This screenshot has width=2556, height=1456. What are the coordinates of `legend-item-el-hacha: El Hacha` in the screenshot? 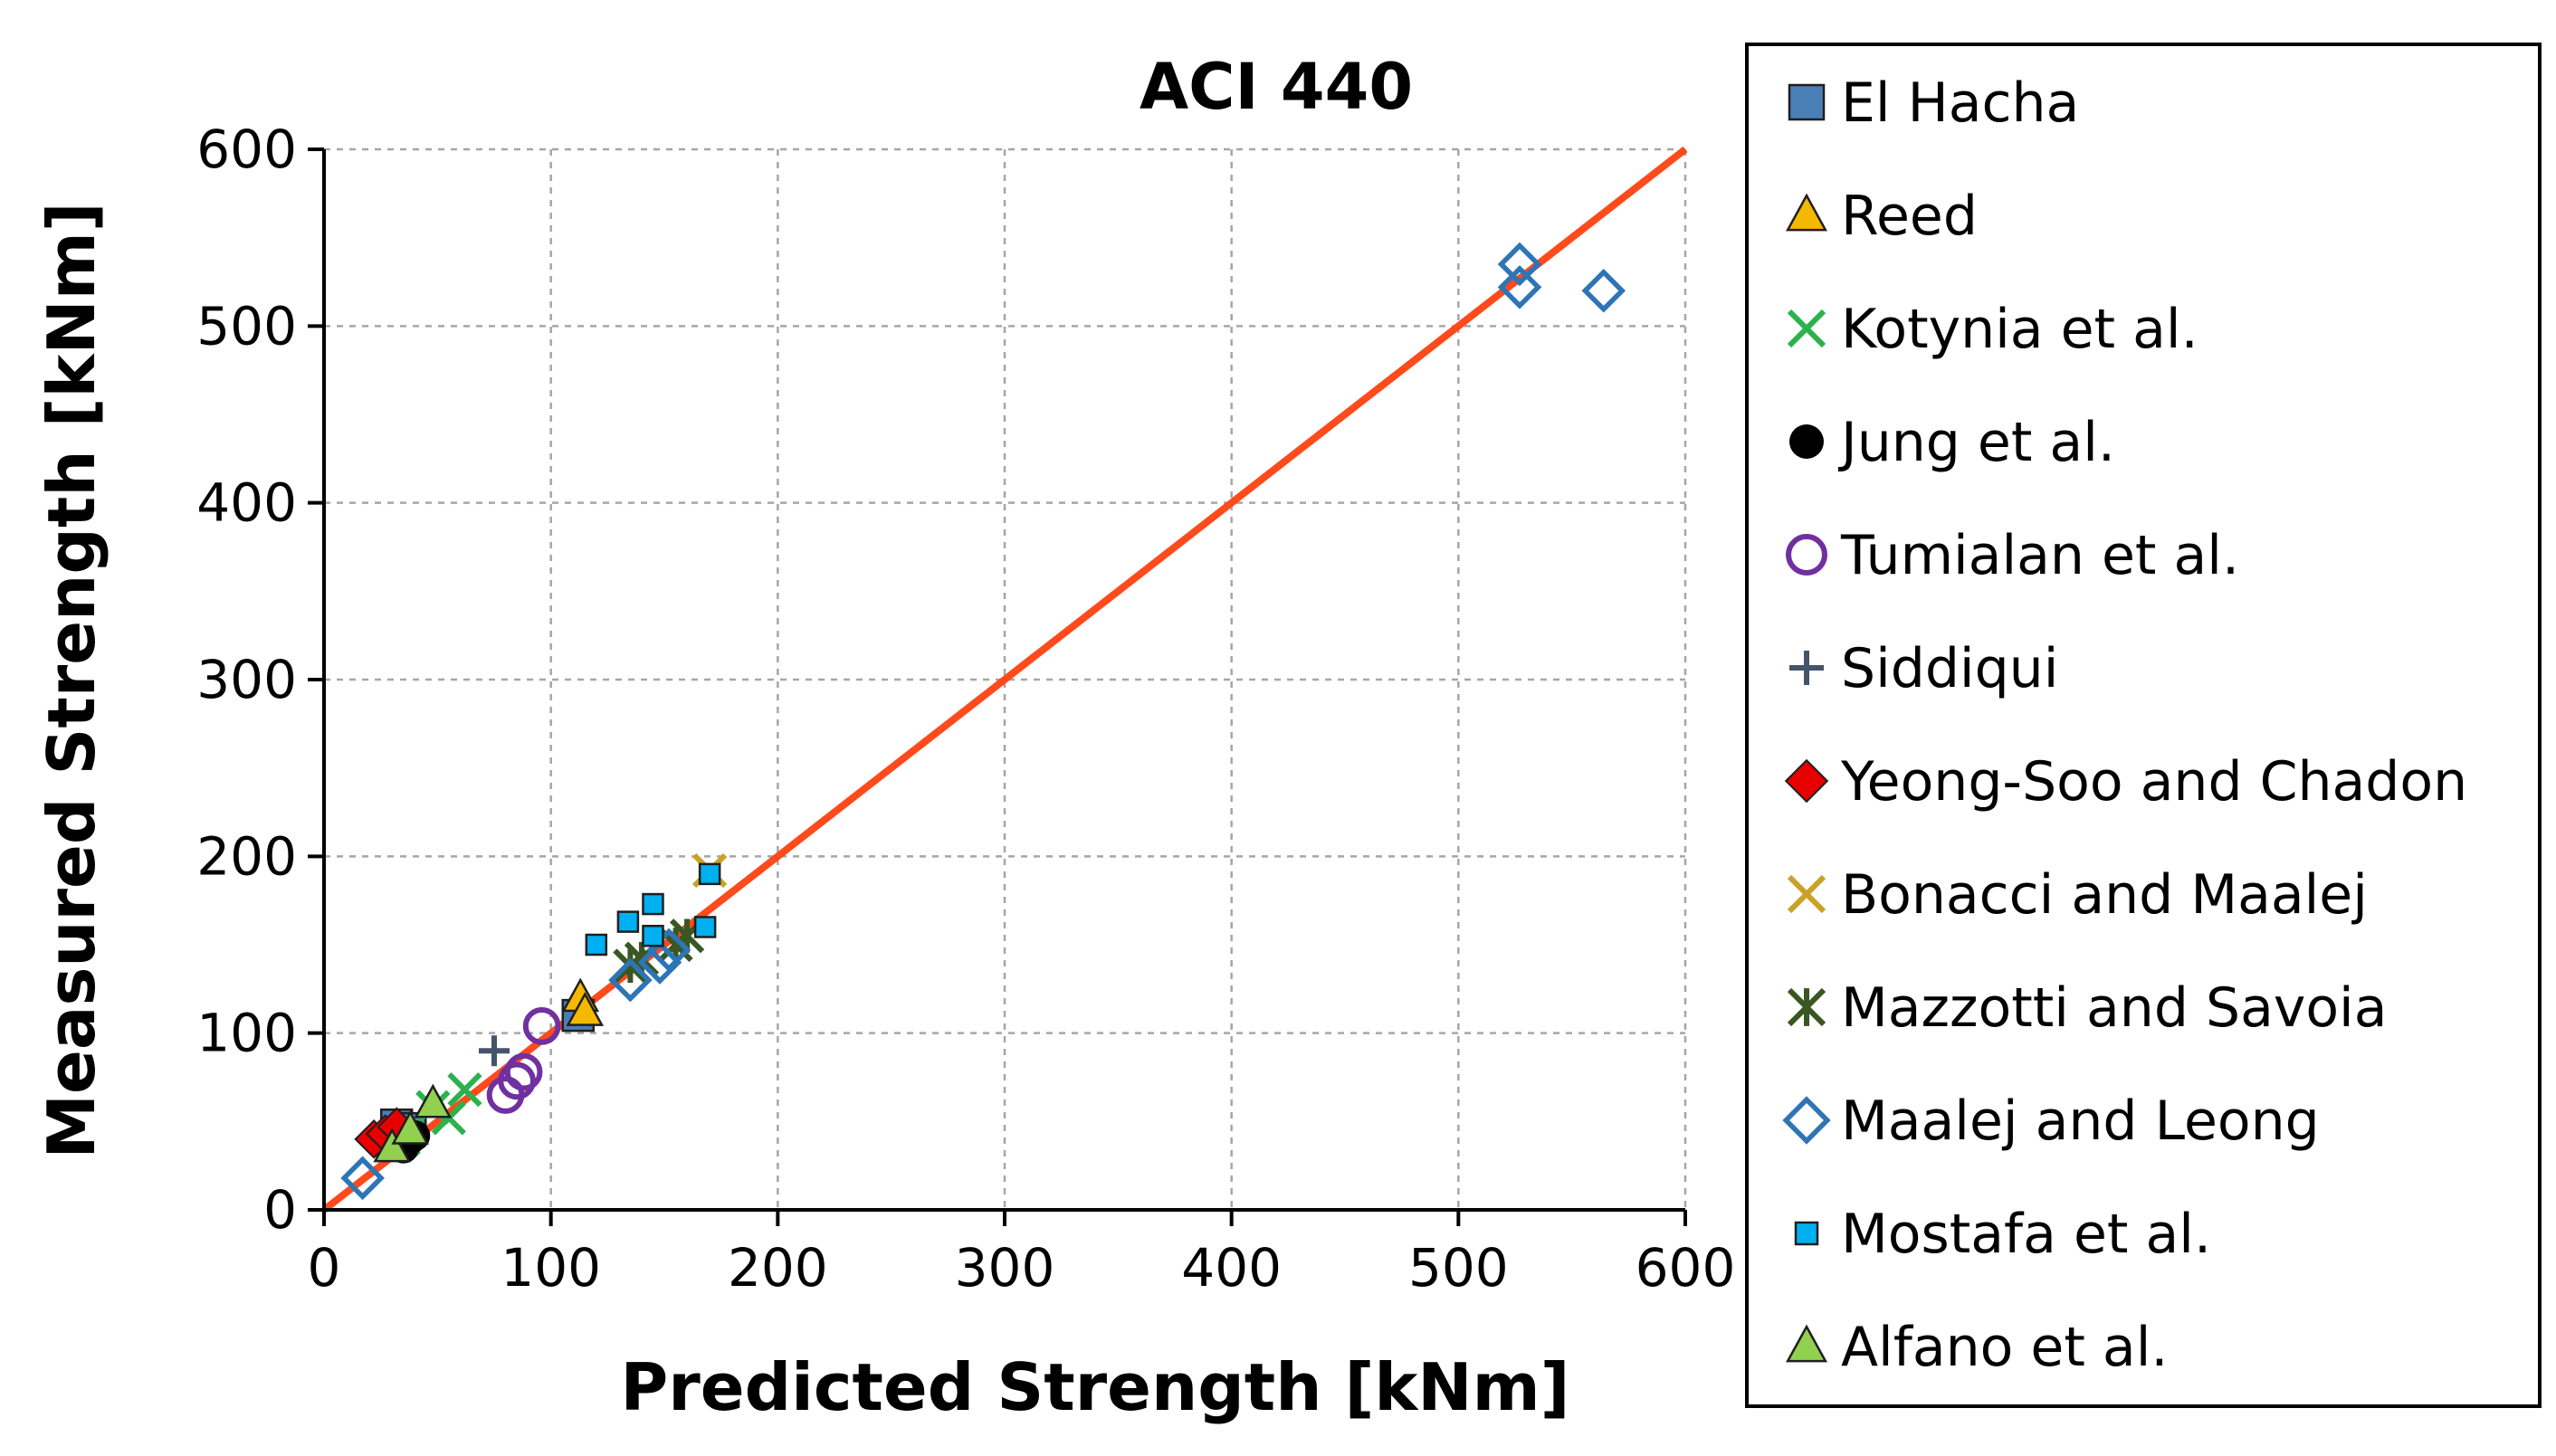 It's located at (1933, 103).